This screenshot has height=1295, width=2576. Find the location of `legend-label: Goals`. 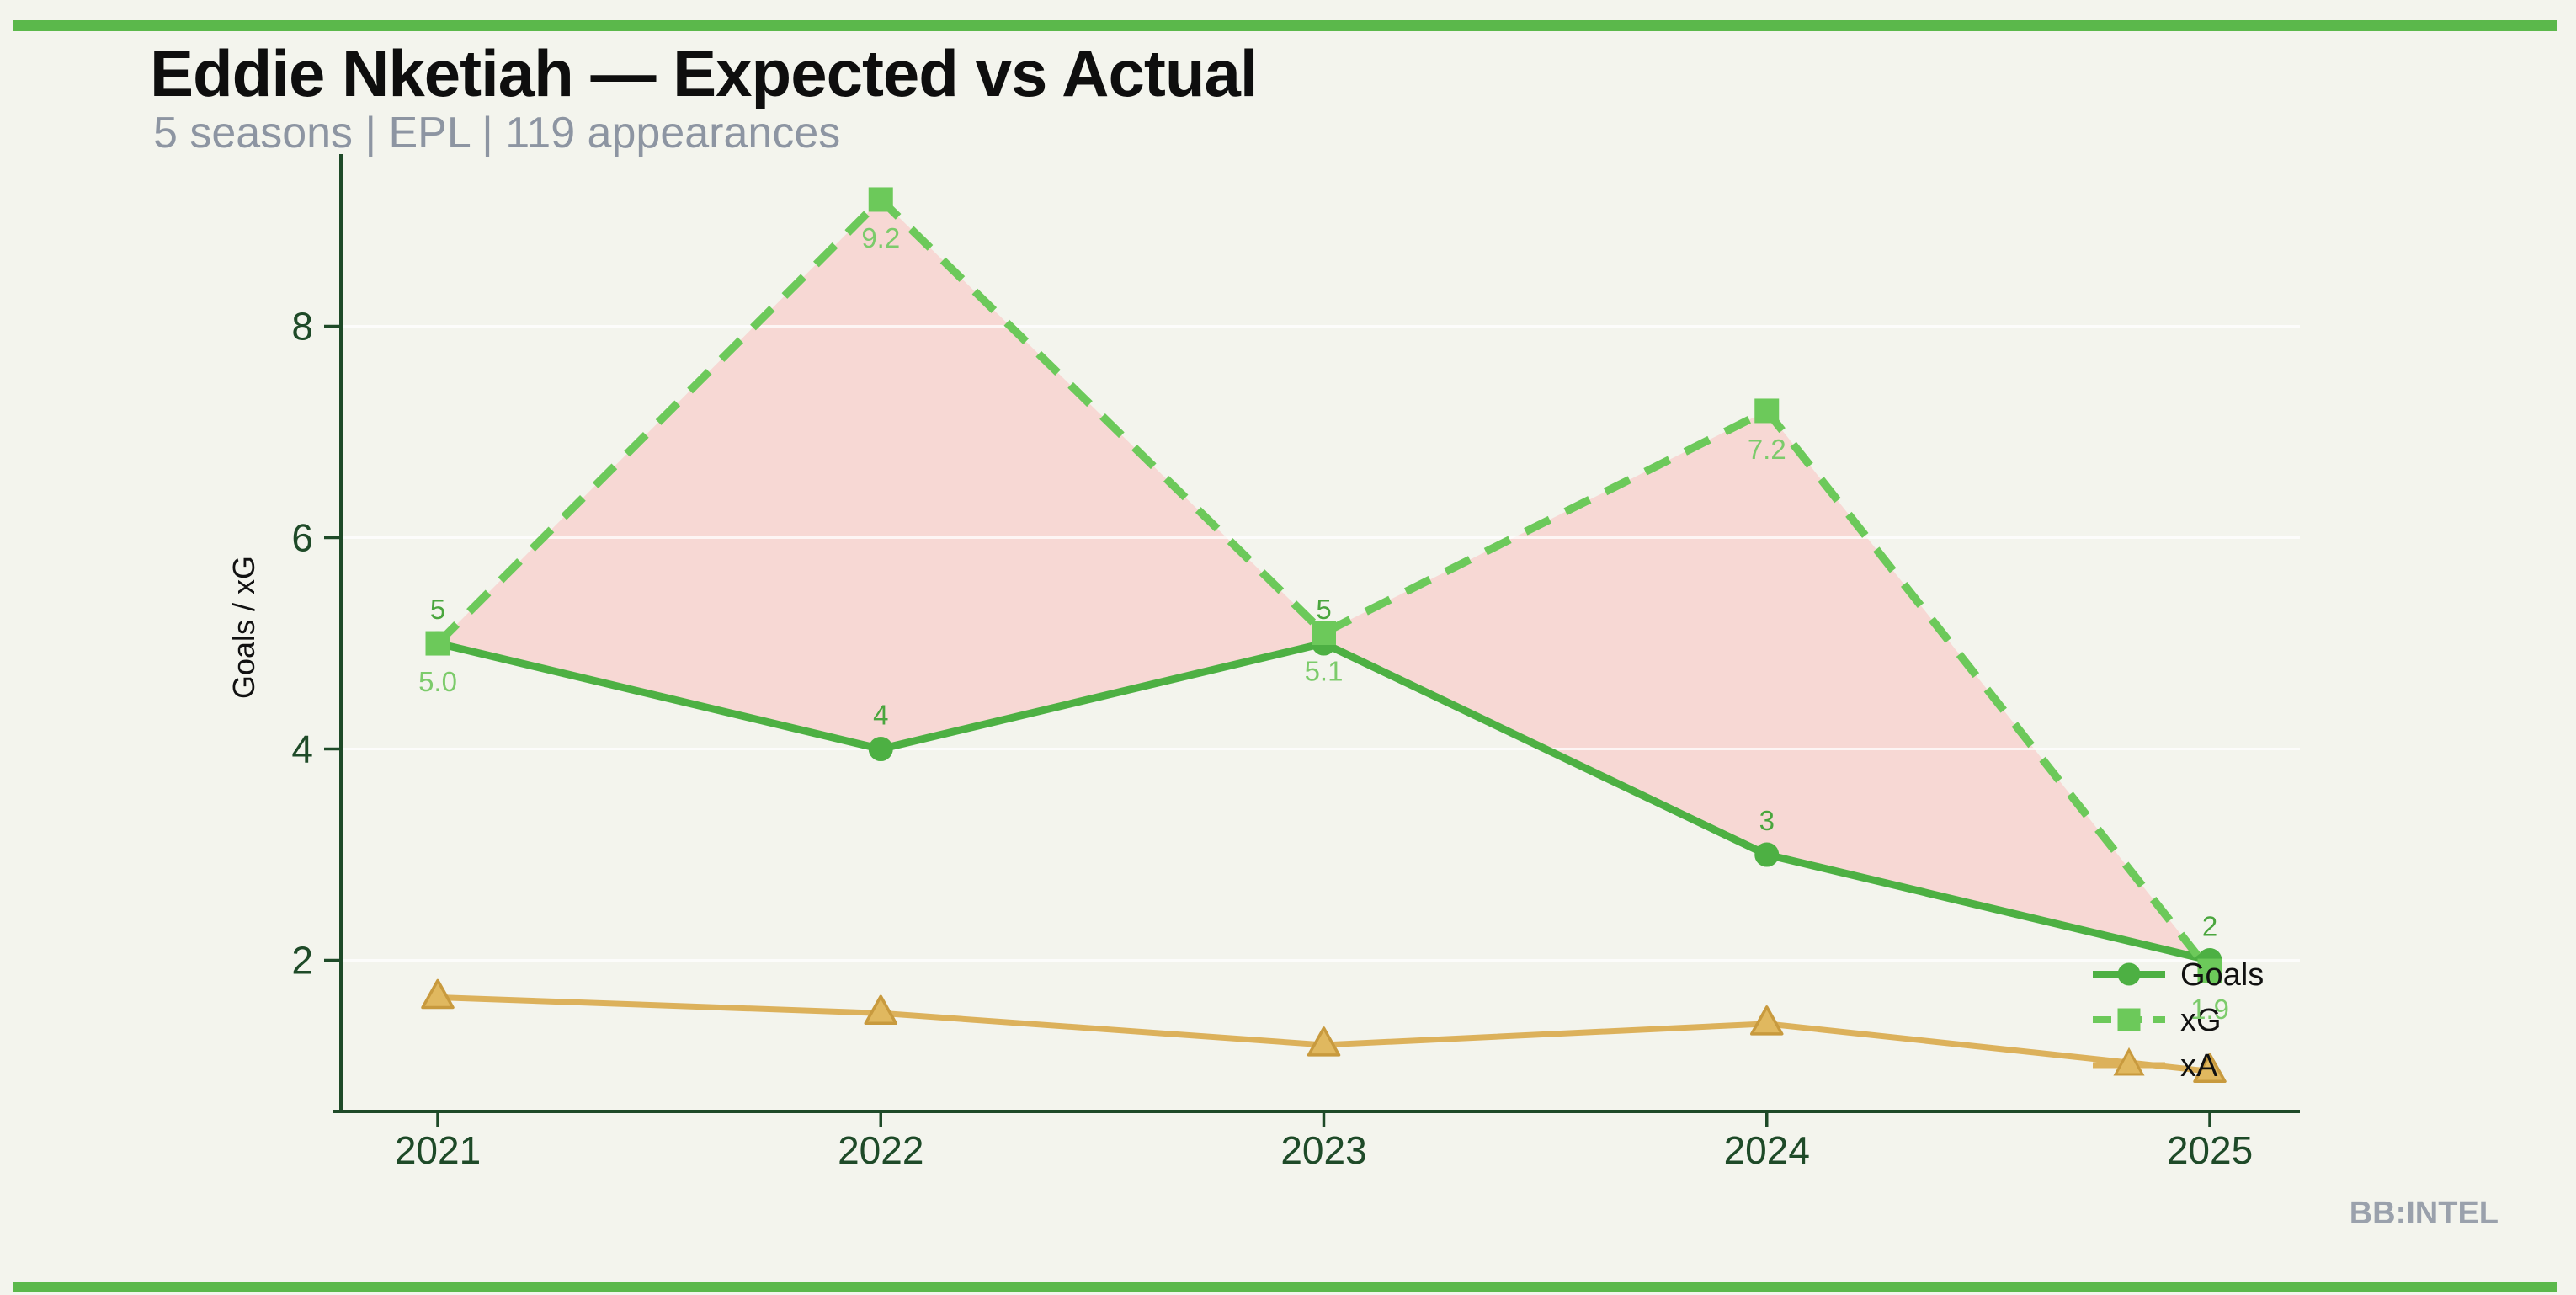

legend-label: Goals is located at coordinates (2222, 975).